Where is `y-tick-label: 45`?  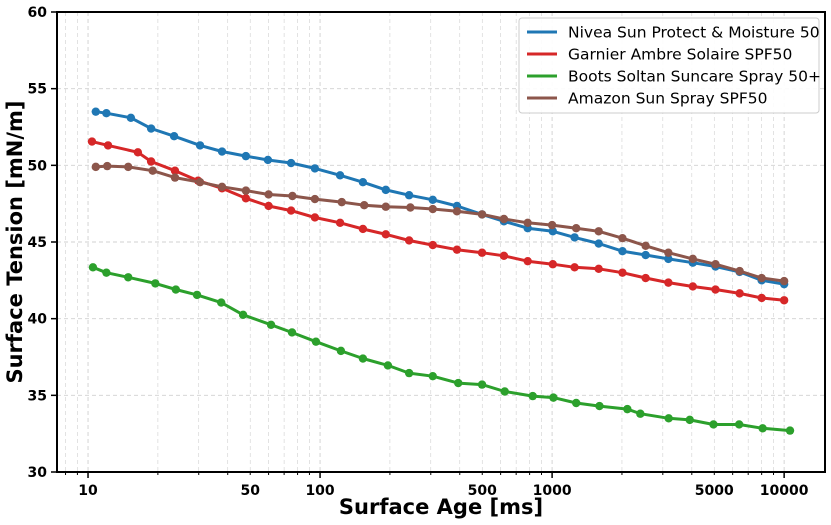 y-tick-label: 45 is located at coordinates (37, 243).